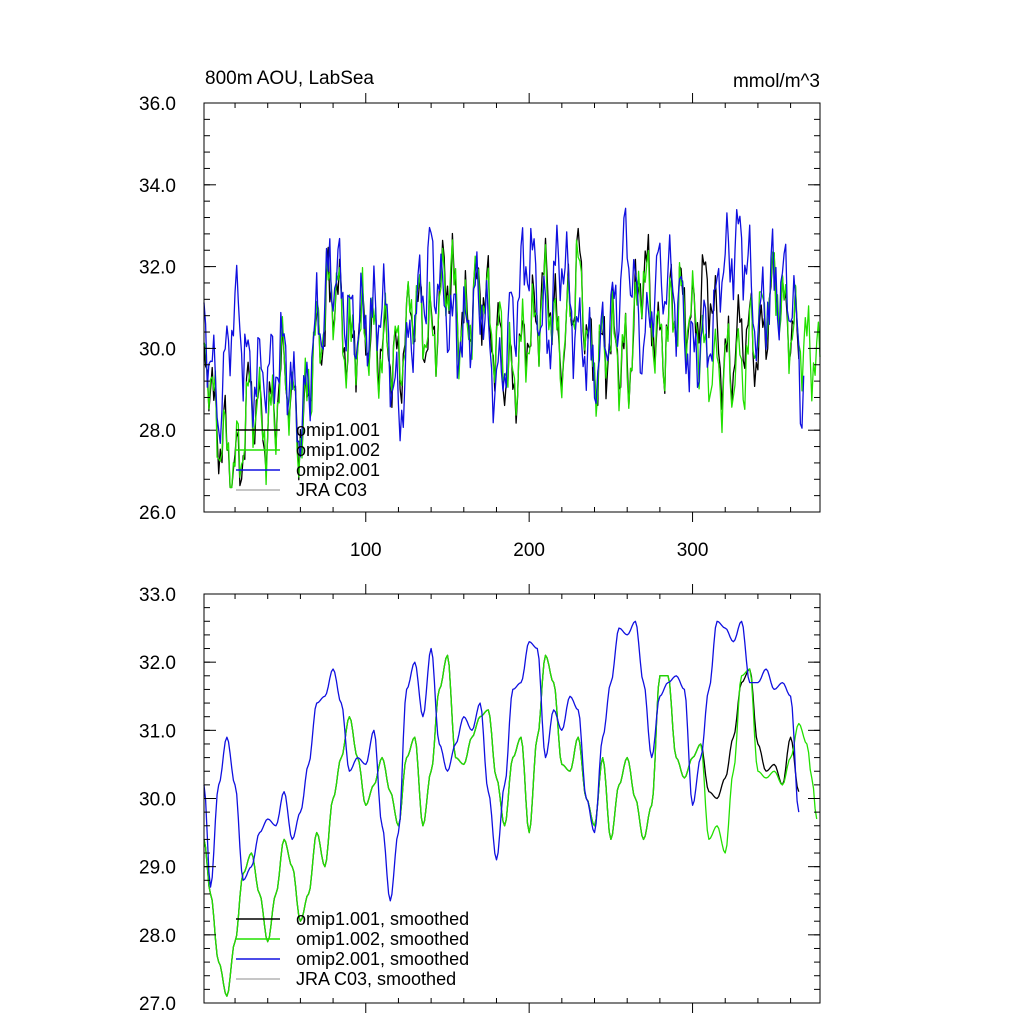  What do you see at coordinates (529, 550) in the screenshot?
I see `x-tick-label: 200` at bounding box center [529, 550].